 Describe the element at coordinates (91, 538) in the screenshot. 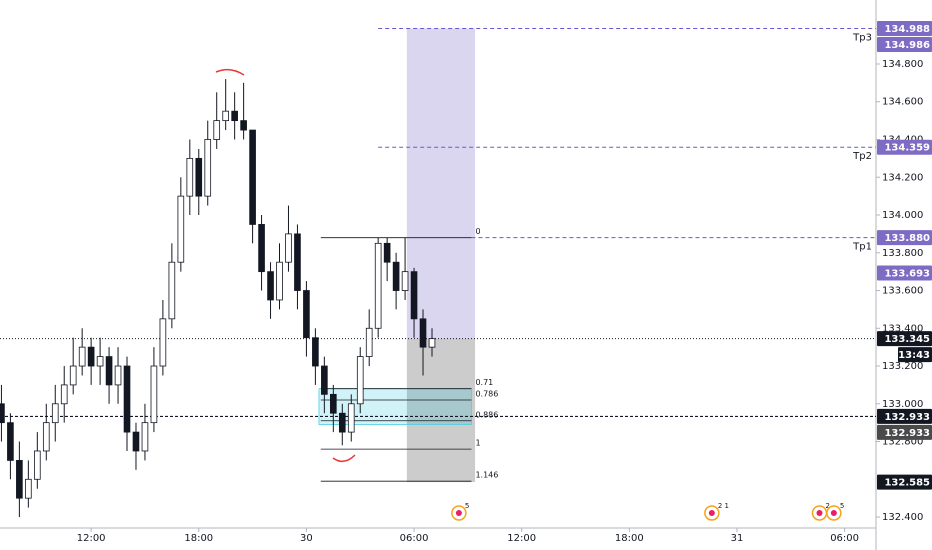

I see `x-tick-label: 12:00` at that location.